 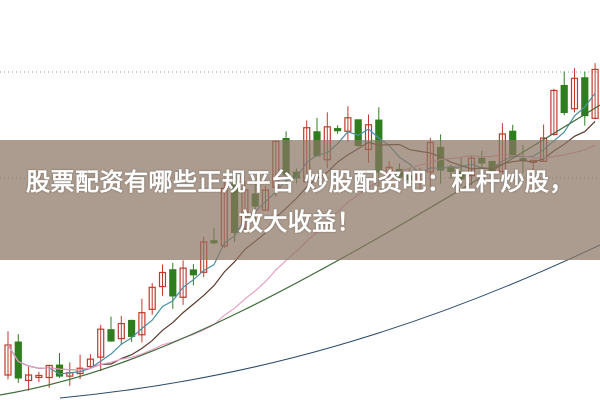 I want to click on title-line-2: 放大收益！, so click(x=300, y=222).